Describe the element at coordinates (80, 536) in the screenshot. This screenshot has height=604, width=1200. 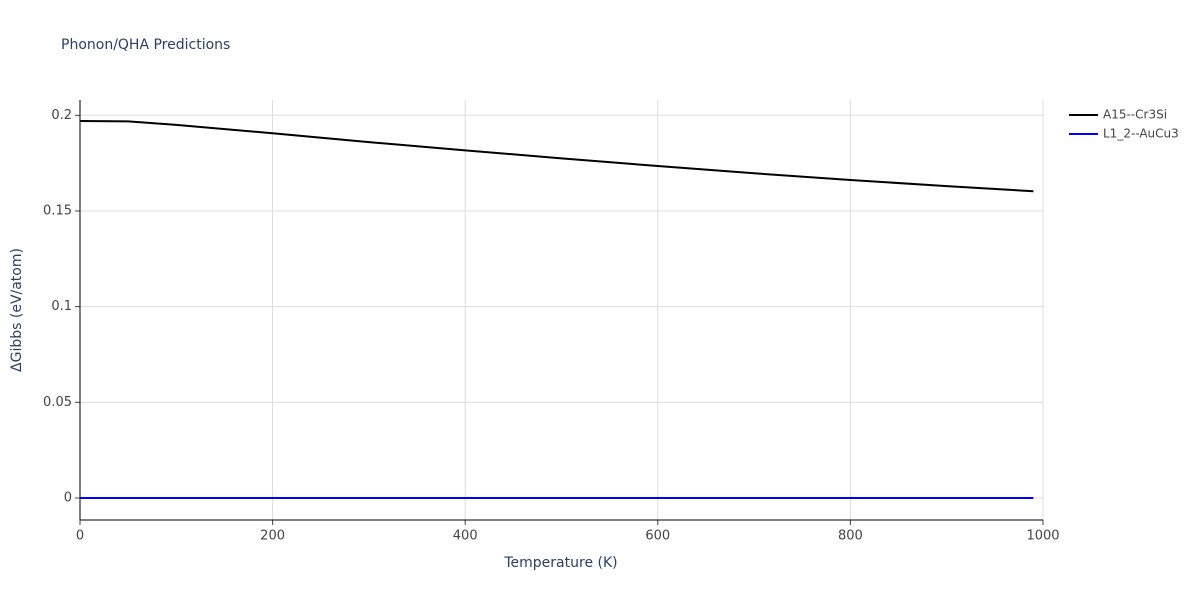
I see `x-tick-label: 0` at that location.